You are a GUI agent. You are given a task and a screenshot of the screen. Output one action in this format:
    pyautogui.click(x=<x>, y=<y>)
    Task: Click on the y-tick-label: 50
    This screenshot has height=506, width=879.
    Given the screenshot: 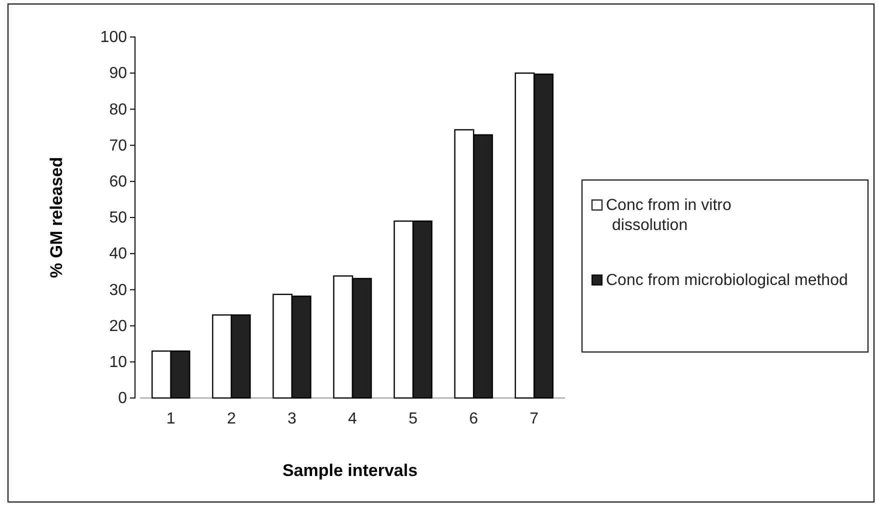 What is the action you would take?
    pyautogui.click(x=118, y=218)
    